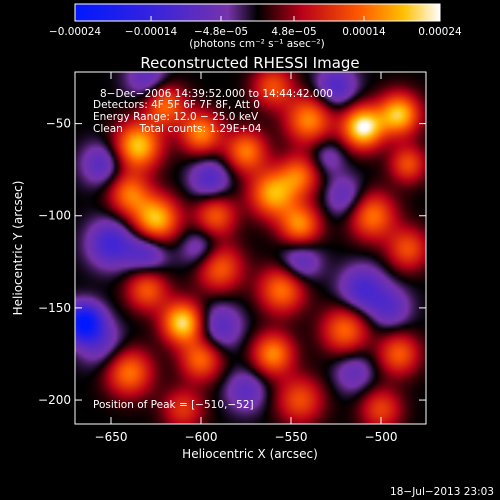 The image size is (500, 500). I want to click on colorbar-tick-label: −4.8e−05, so click(221, 32).